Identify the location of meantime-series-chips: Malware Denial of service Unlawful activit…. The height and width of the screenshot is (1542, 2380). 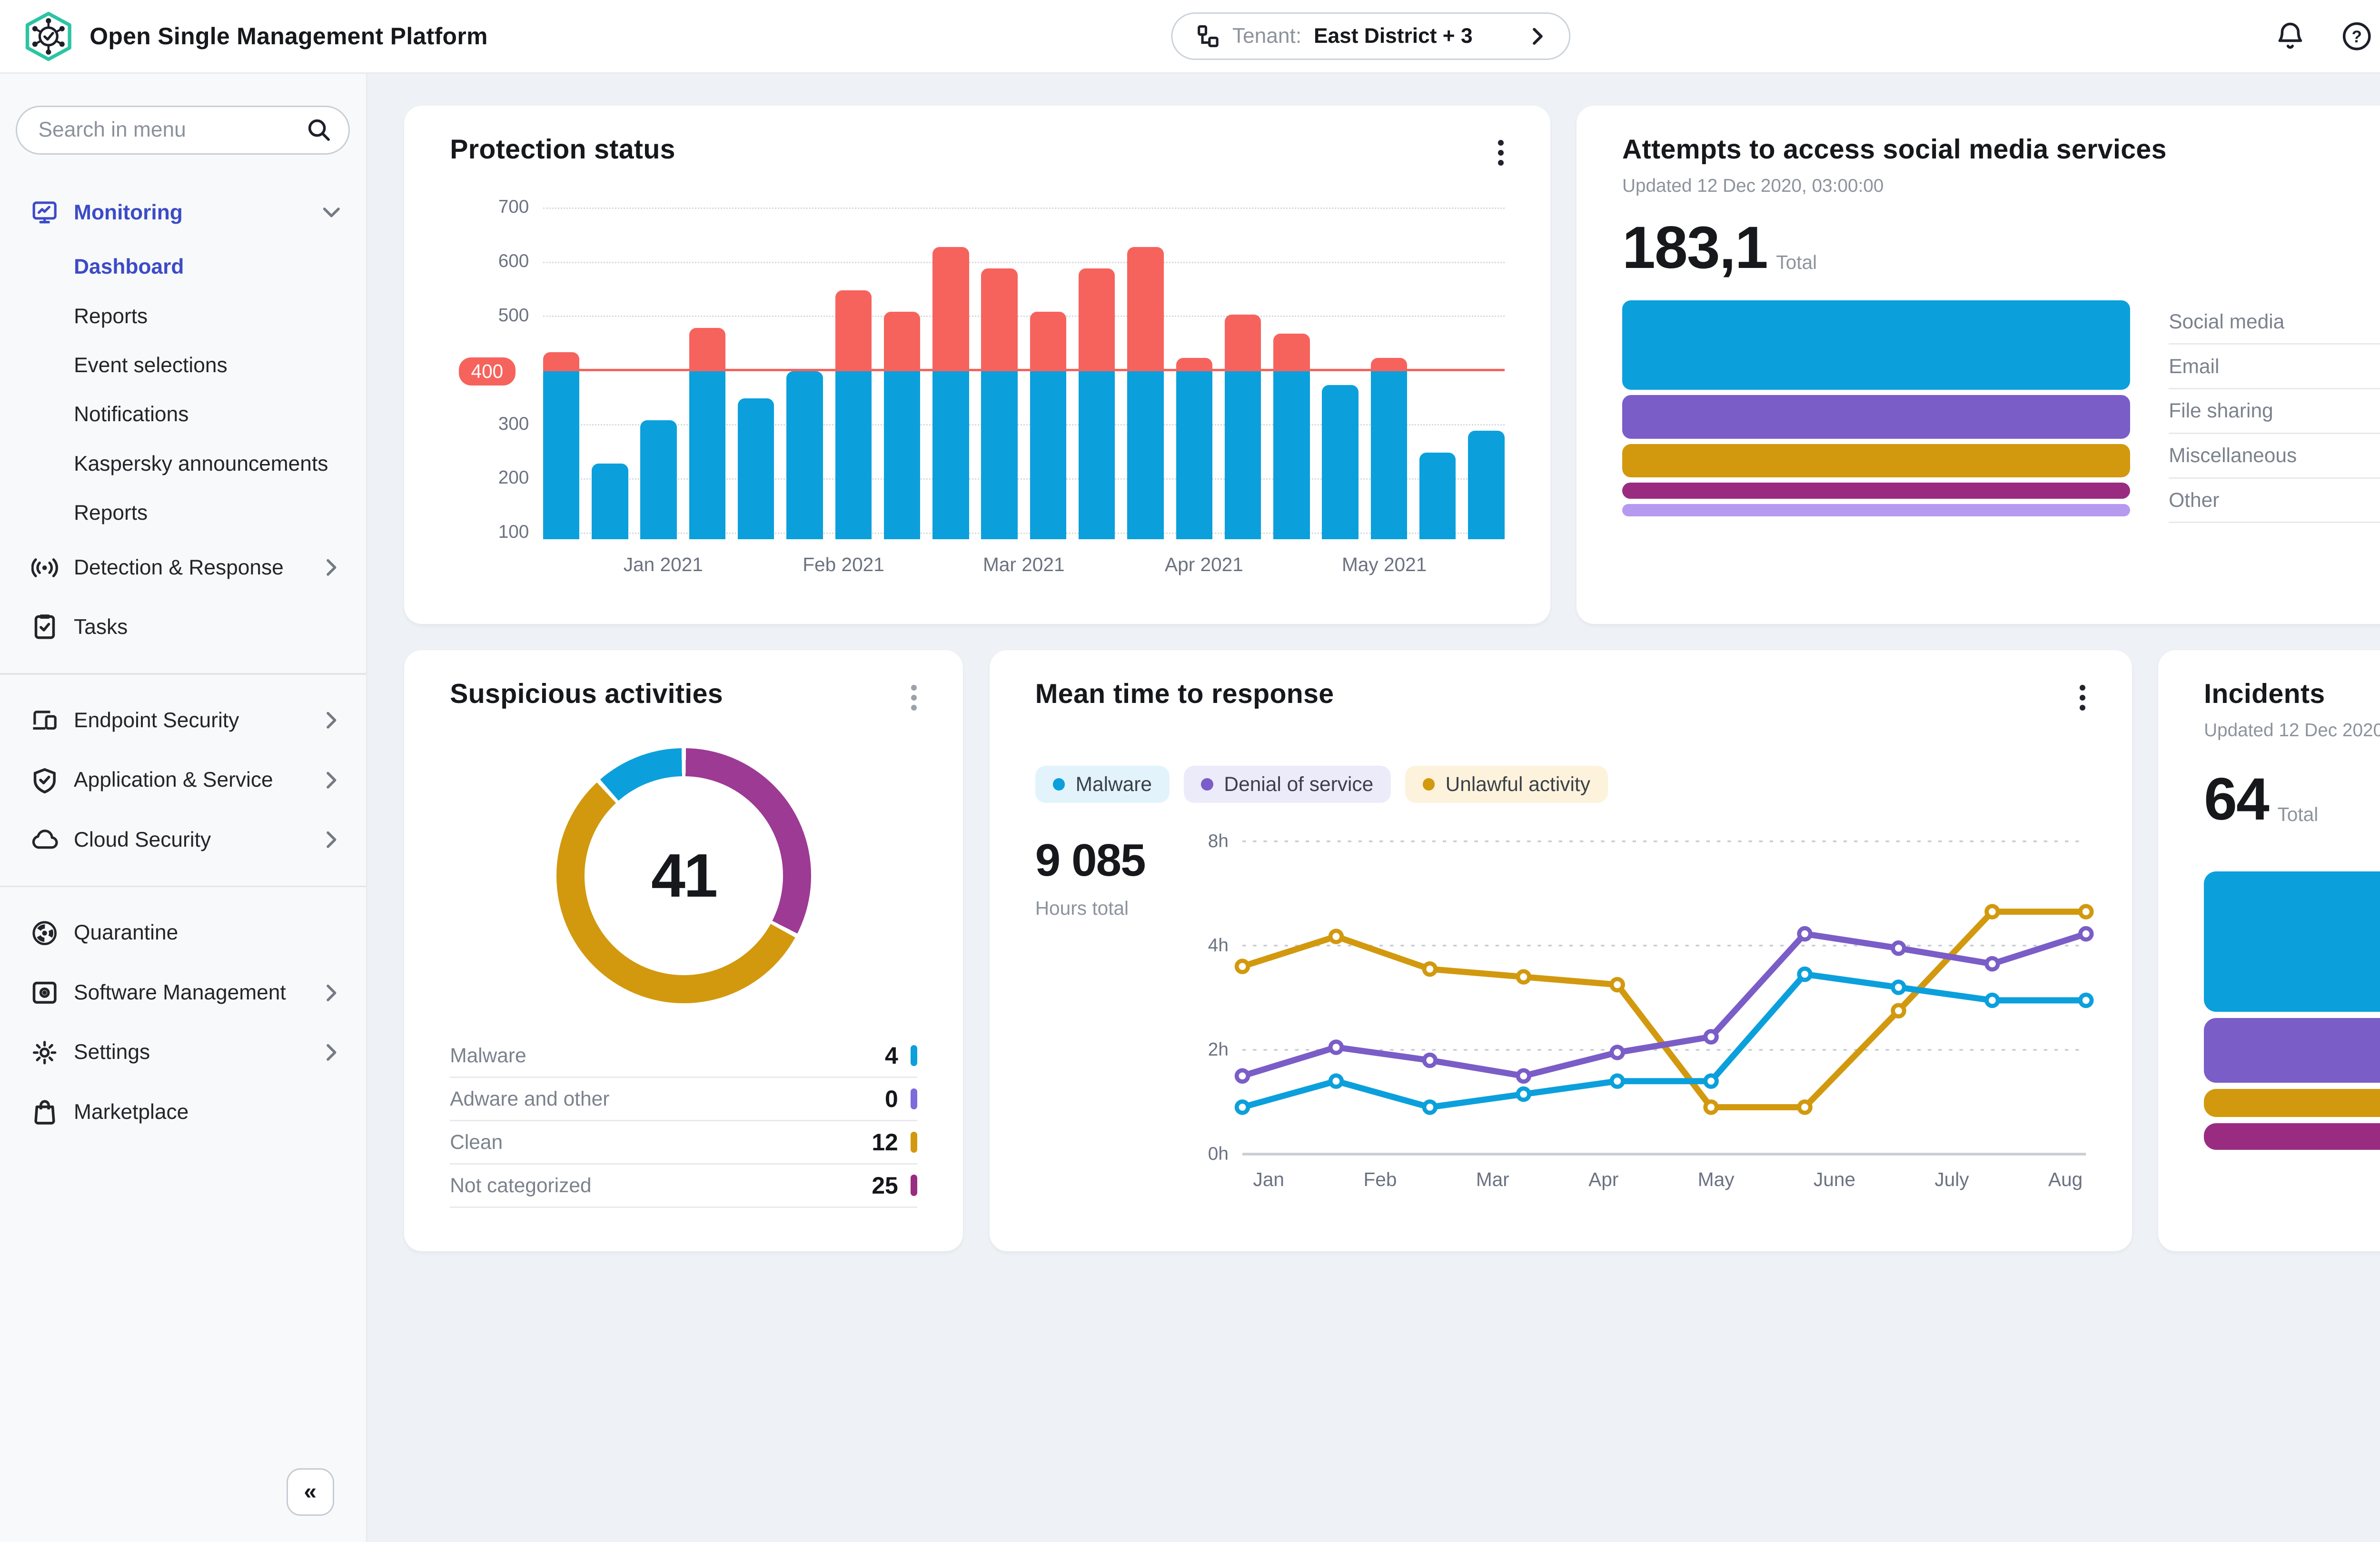
(1560, 784).